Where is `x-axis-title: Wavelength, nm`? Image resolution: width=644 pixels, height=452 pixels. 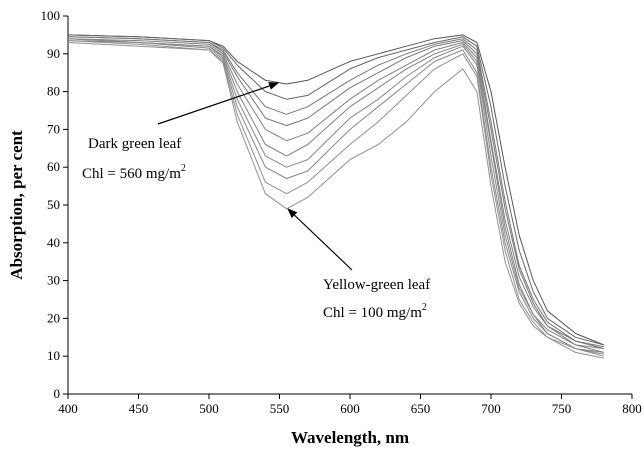
x-axis-title: Wavelength, nm is located at coordinates (350, 437).